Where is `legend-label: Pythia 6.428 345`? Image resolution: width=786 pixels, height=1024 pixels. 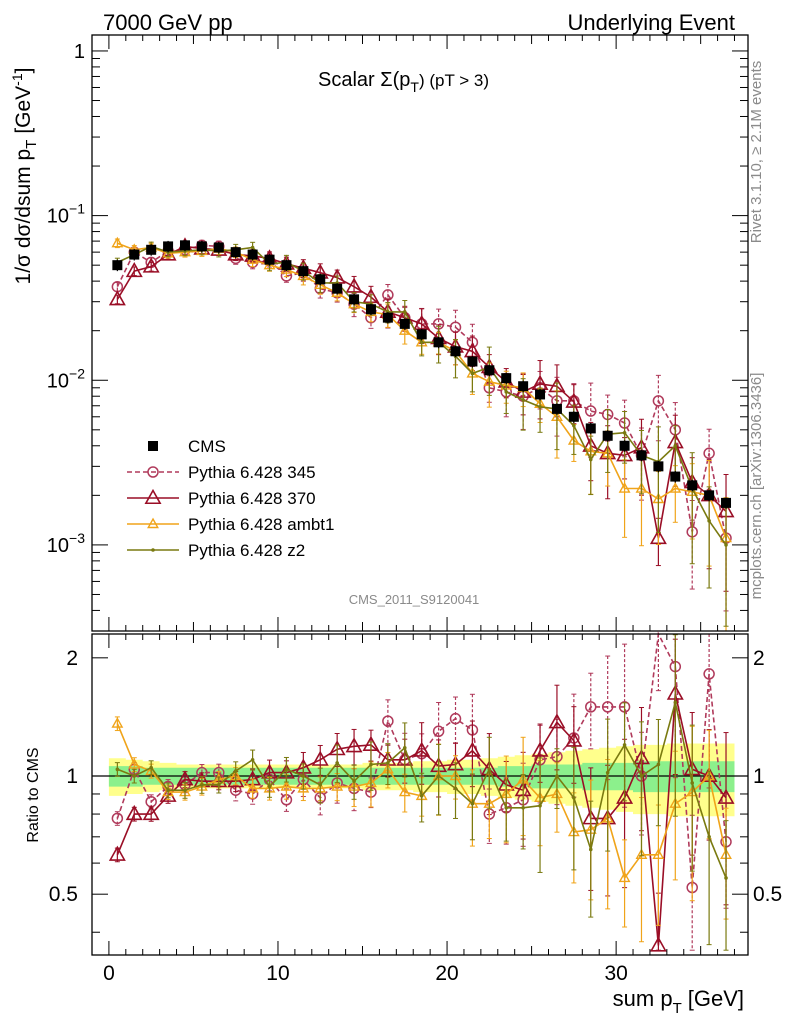
legend-label: Pythia 6.428 345 is located at coordinates (252, 472).